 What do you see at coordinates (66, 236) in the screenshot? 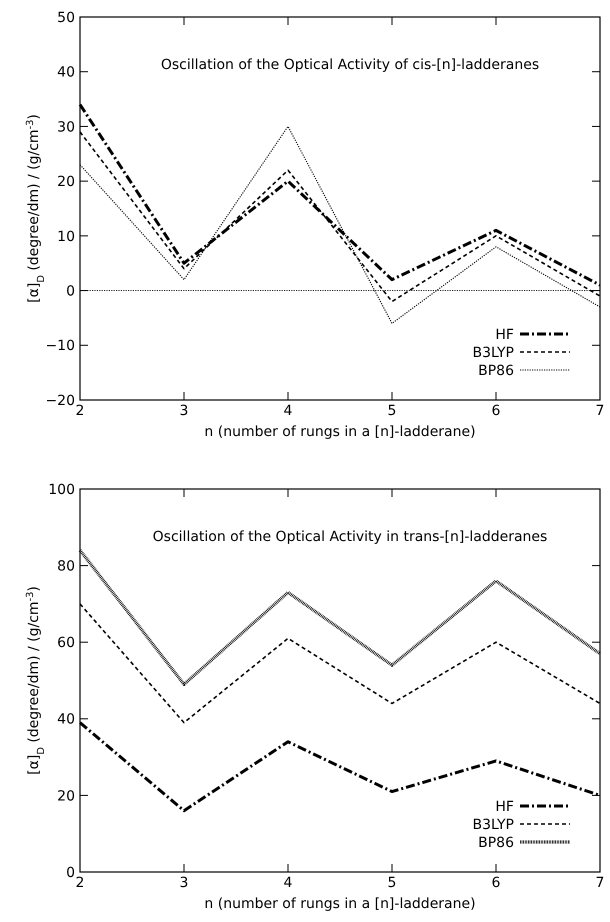
I see `y-tick-label: 10` at bounding box center [66, 236].